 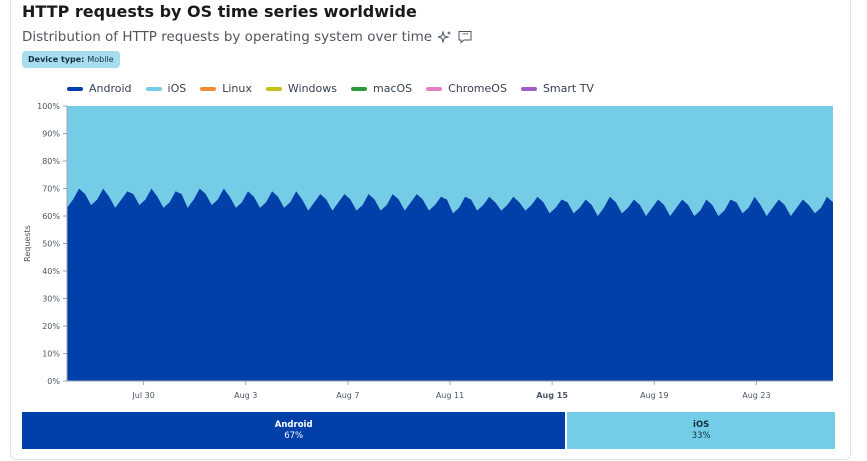 I want to click on share-name: iOS, so click(x=701, y=424).